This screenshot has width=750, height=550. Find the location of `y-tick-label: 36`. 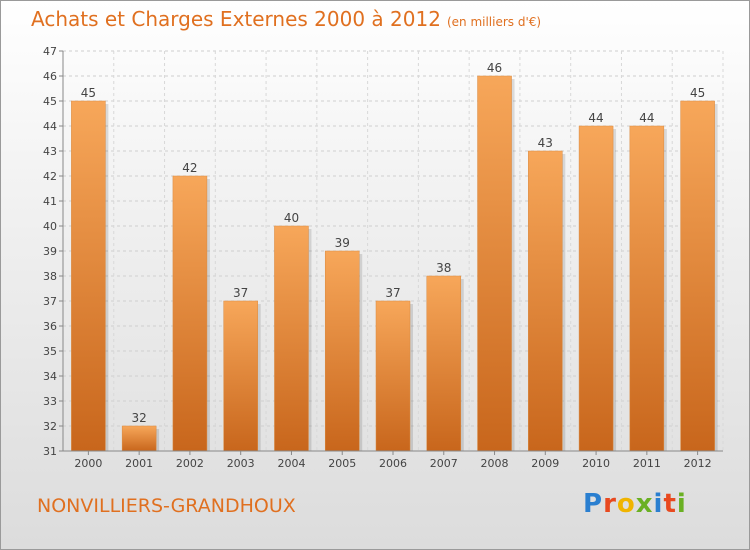

y-tick-label: 36 is located at coordinates (50, 326).